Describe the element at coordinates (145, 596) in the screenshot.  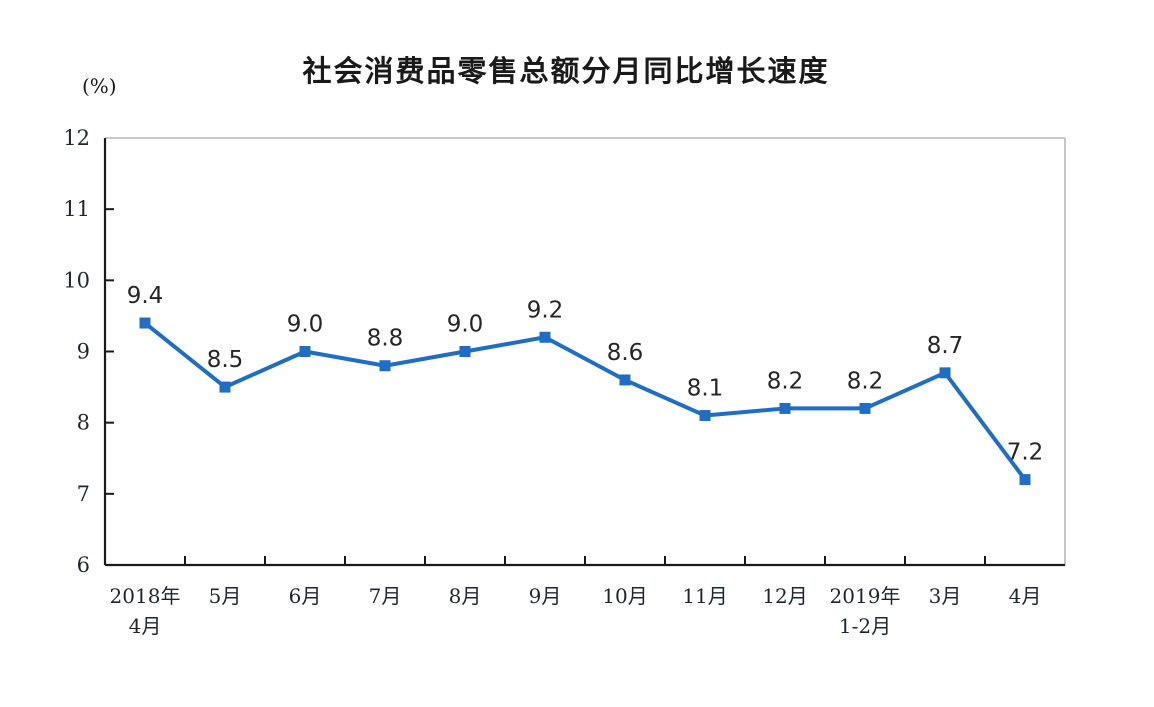
I see `x-tick-label: 2018年` at that location.